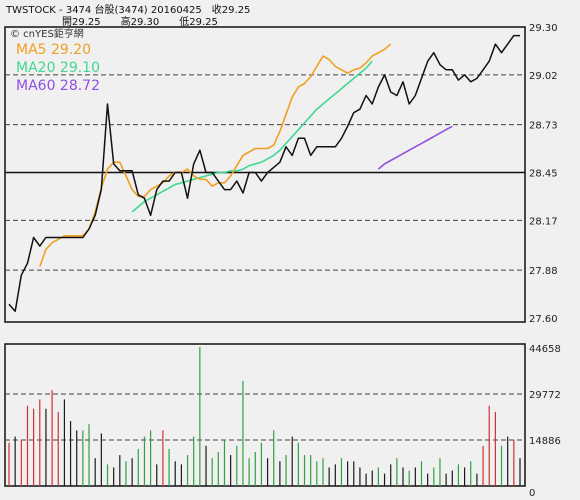 The image size is (580, 500). I want to click on header-line-1: TWSTOCK - 3474 台股(3474) 20160425 收29.25, so click(128, 10).